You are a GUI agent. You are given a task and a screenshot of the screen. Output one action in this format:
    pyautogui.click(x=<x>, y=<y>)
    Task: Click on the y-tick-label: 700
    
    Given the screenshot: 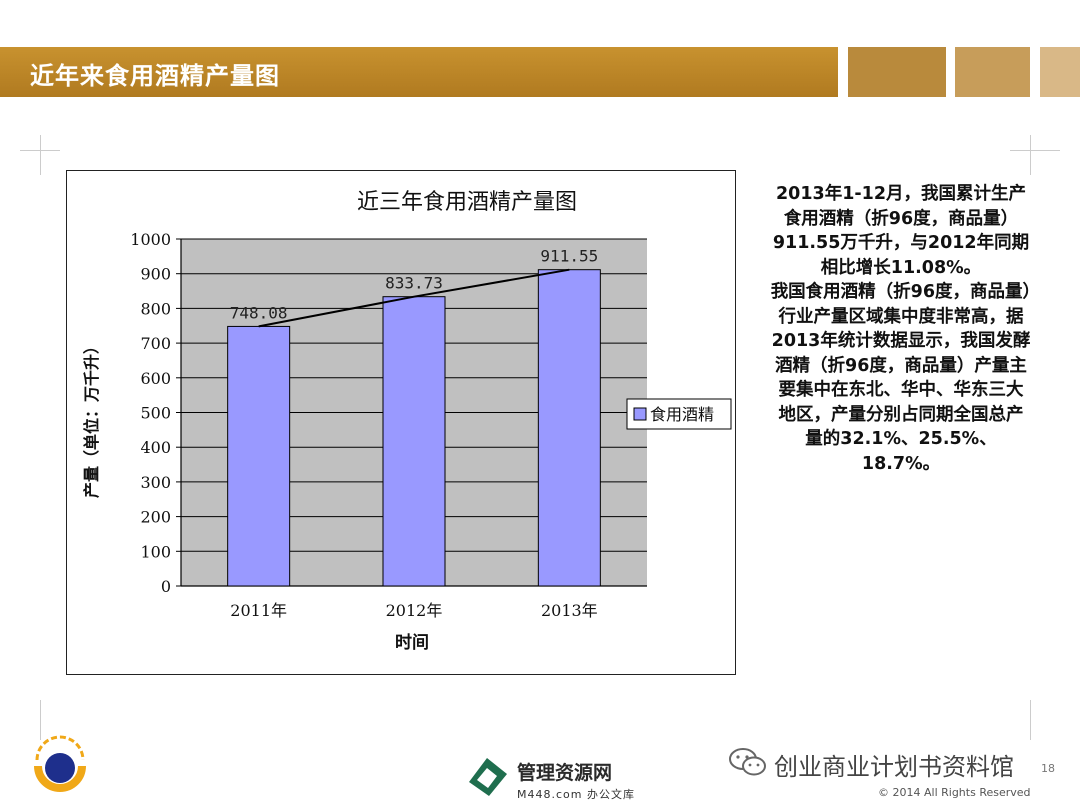 What is the action you would take?
    pyautogui.click(x=155, y=343)
    